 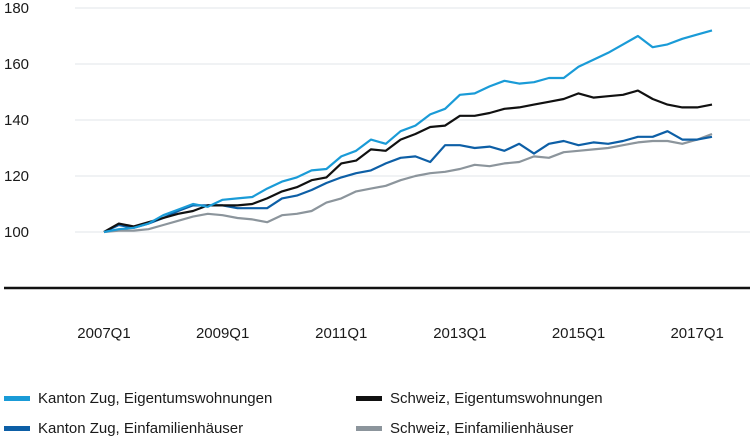 What do you see at coordinates (578, 333) in the screenshot?
I see `x-tick-label-2015Q1: 2015Q1` at bounding box center [578, 333].